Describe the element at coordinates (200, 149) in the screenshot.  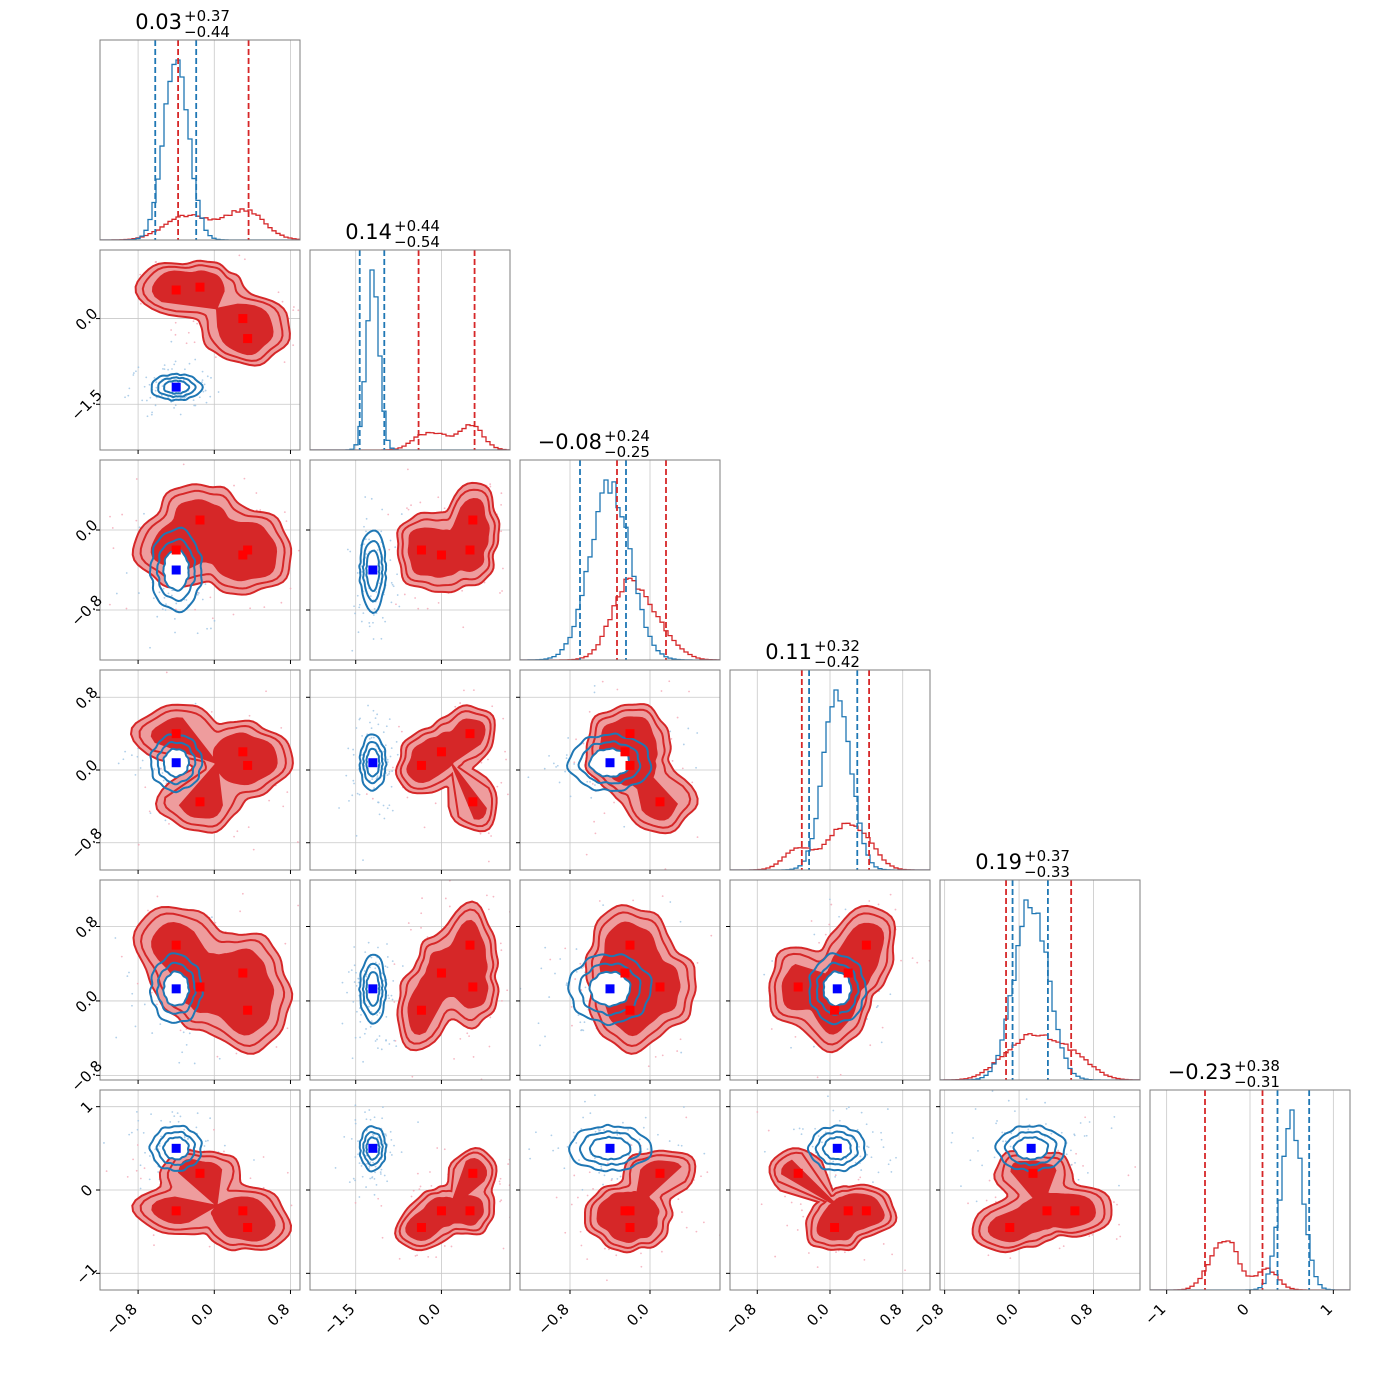
I see `blue-histogram` at that location.